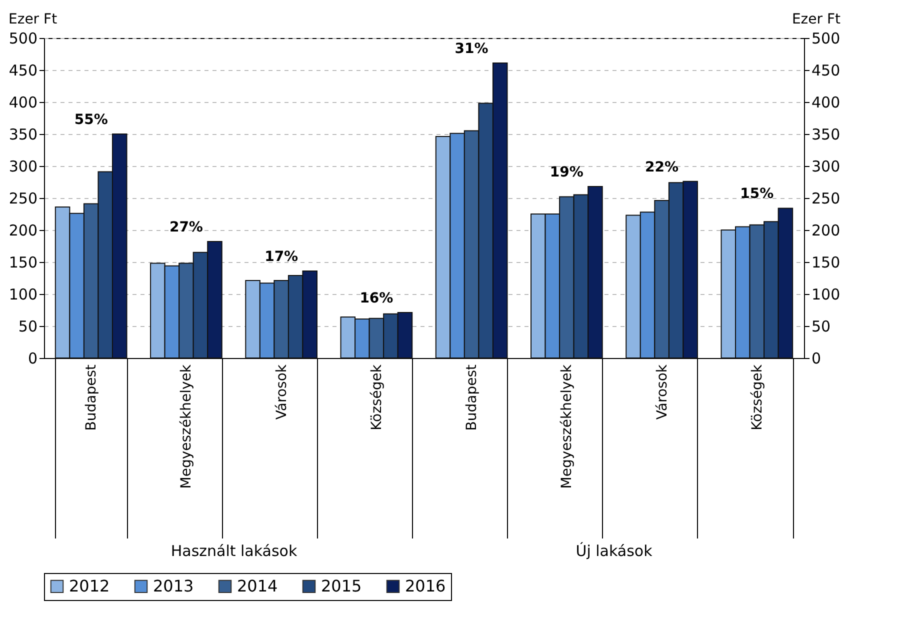  What do you see at coordinates (23, 135) in the screenshot?
I see `y-tick-label: 350` at bounding box center [23, 135].